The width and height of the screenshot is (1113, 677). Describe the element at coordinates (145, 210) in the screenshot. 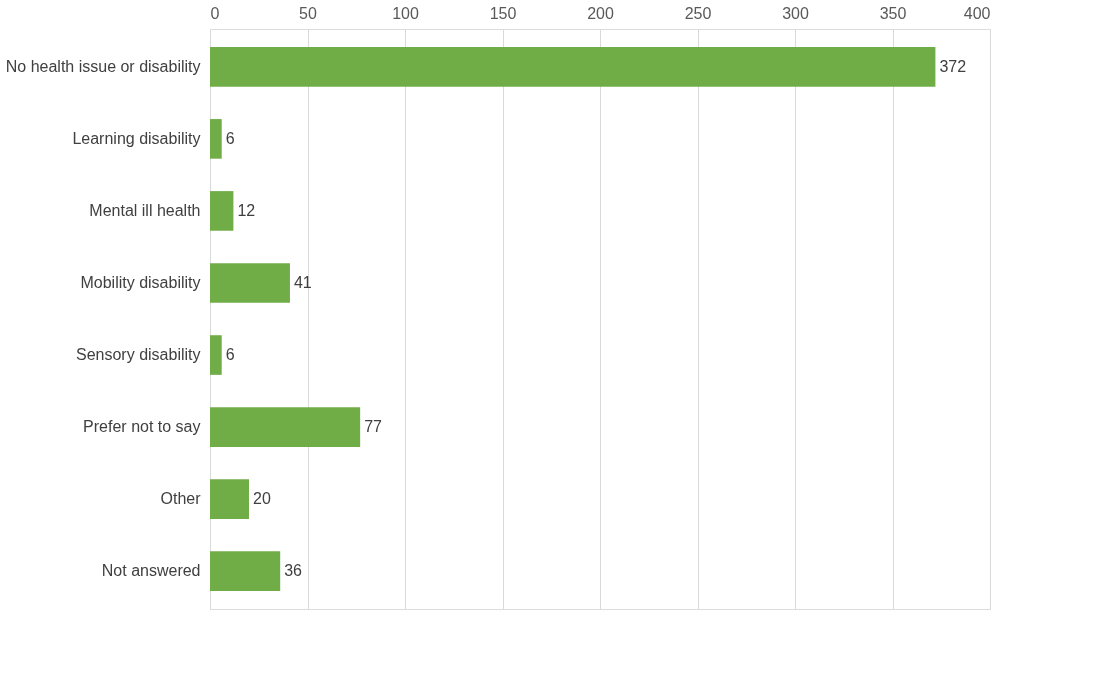

I see `y-tick-label: Mental ill health` at that location.